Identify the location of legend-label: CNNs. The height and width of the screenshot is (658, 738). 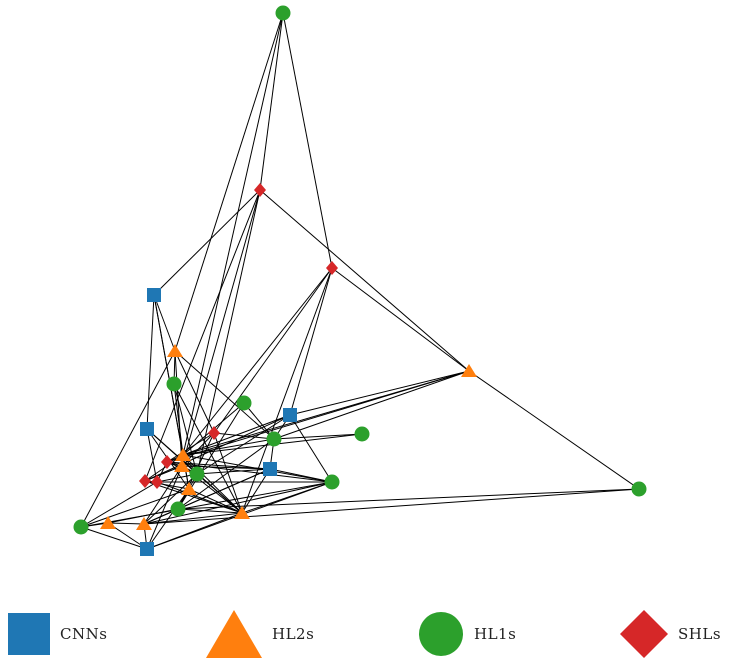
(84, 634).